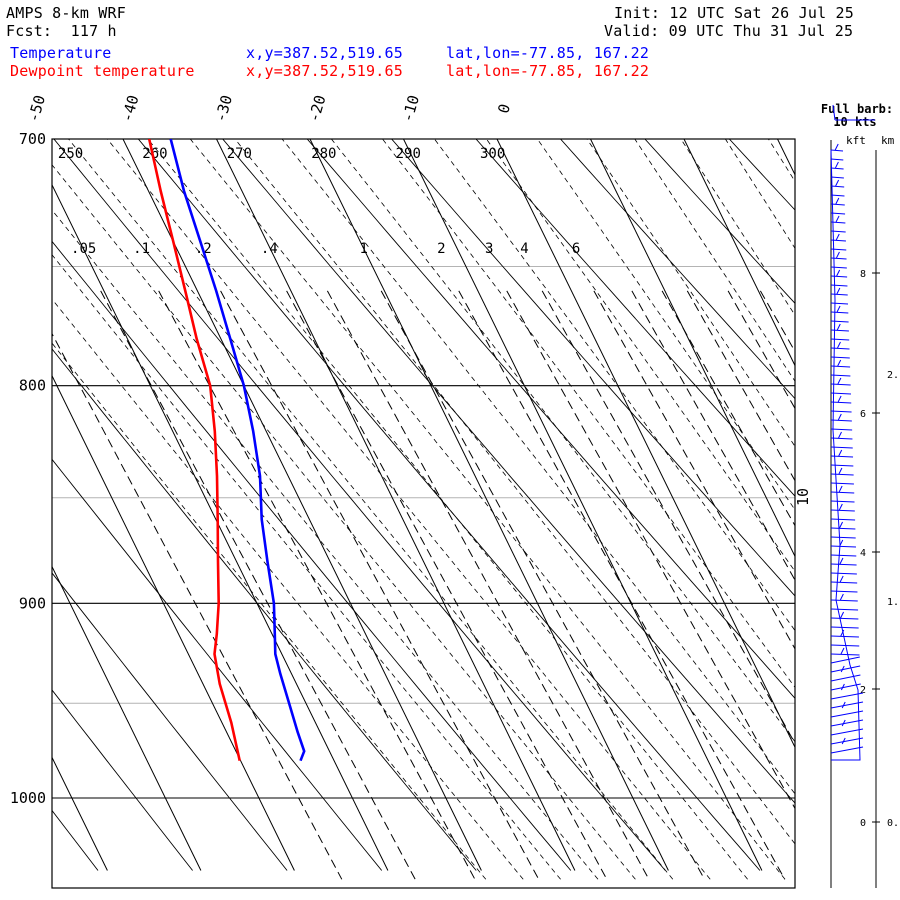  I want to click on full-barb-value: 10 kts, so click(854, 122).